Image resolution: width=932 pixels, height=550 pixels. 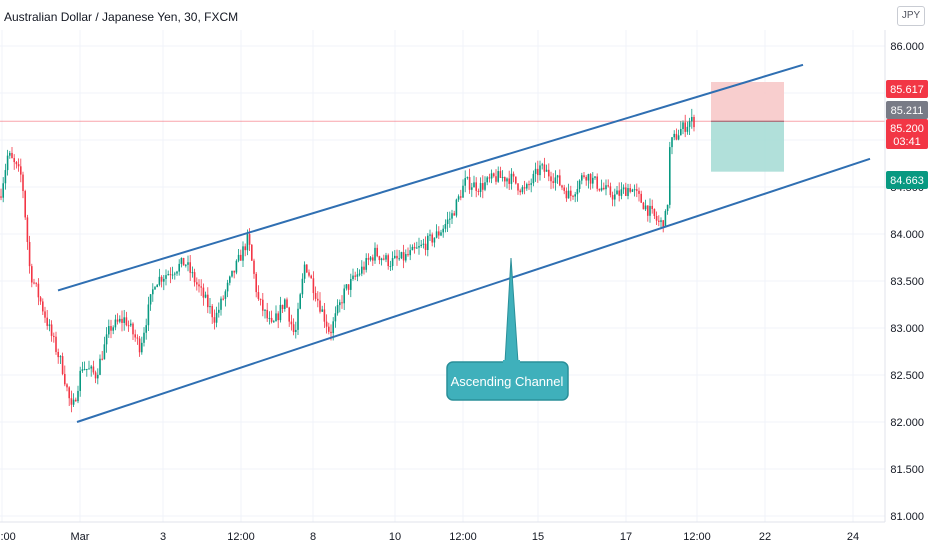 What do you see at coordinates (907, 47) in the screenshot?
I see `y-tick-label: 86.000` at bounding box center [907, 47].